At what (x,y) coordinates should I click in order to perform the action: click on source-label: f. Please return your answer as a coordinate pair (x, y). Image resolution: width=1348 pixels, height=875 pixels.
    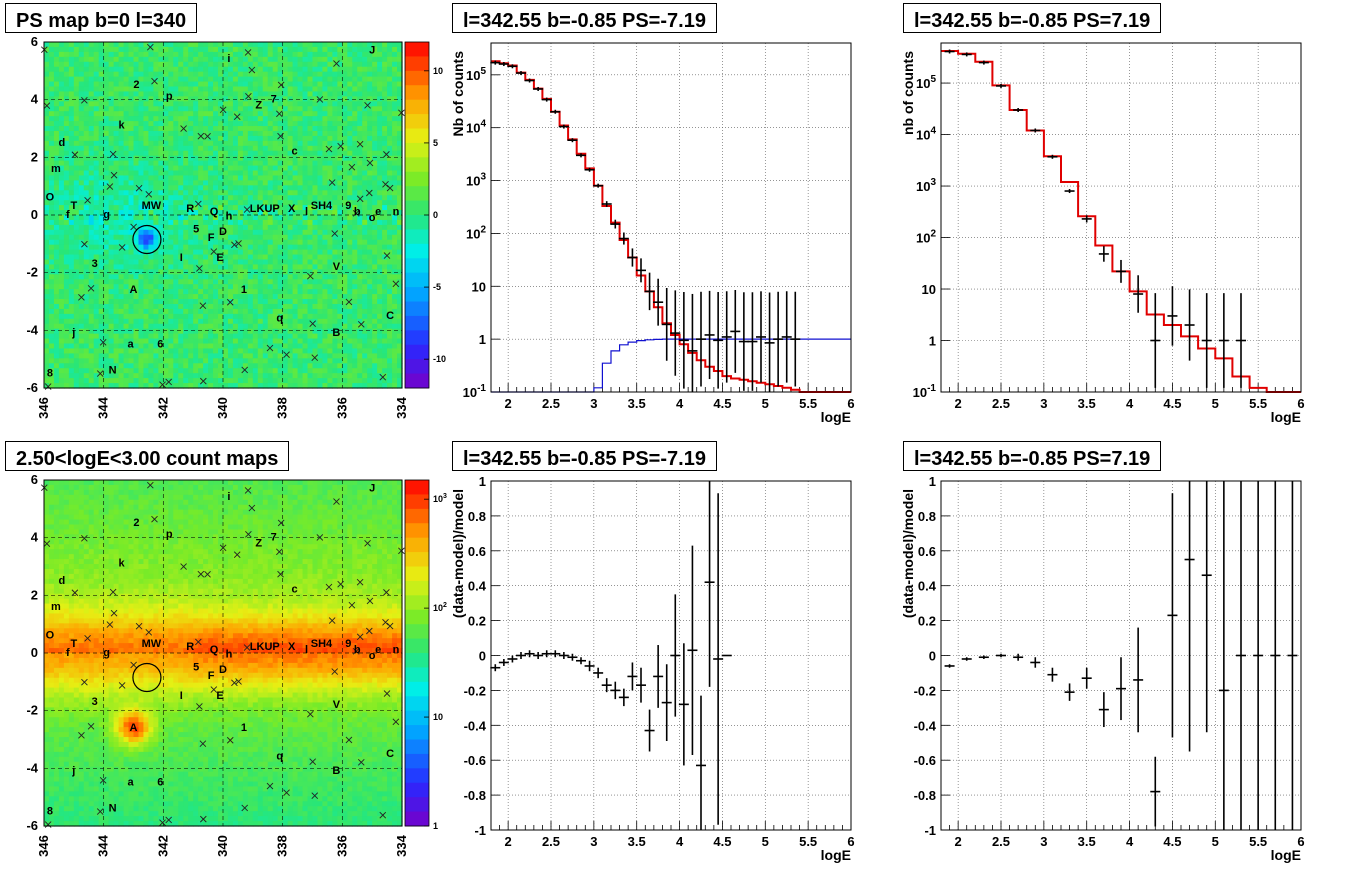
    Looking at the image, I should click on (68, 215).